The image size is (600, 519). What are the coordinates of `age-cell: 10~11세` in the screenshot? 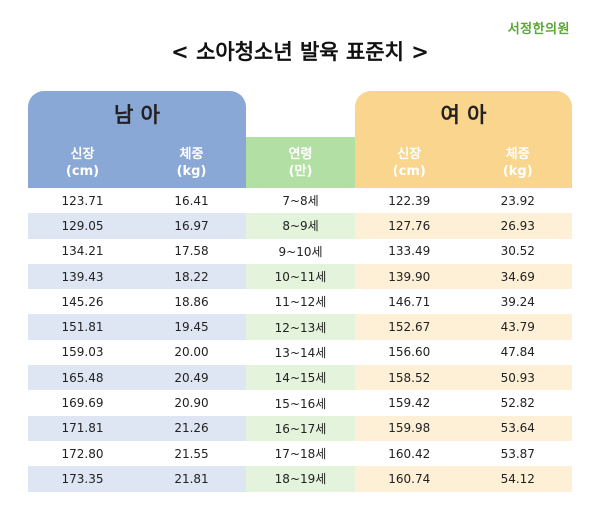 It's located at (300, 276).